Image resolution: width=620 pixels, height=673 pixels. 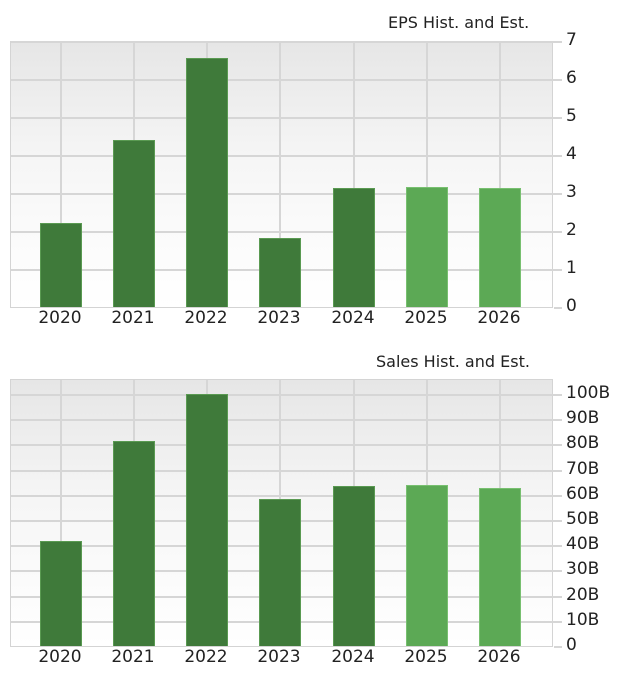 I want to click on eps-bar-2020, so click(x=61, y=265).